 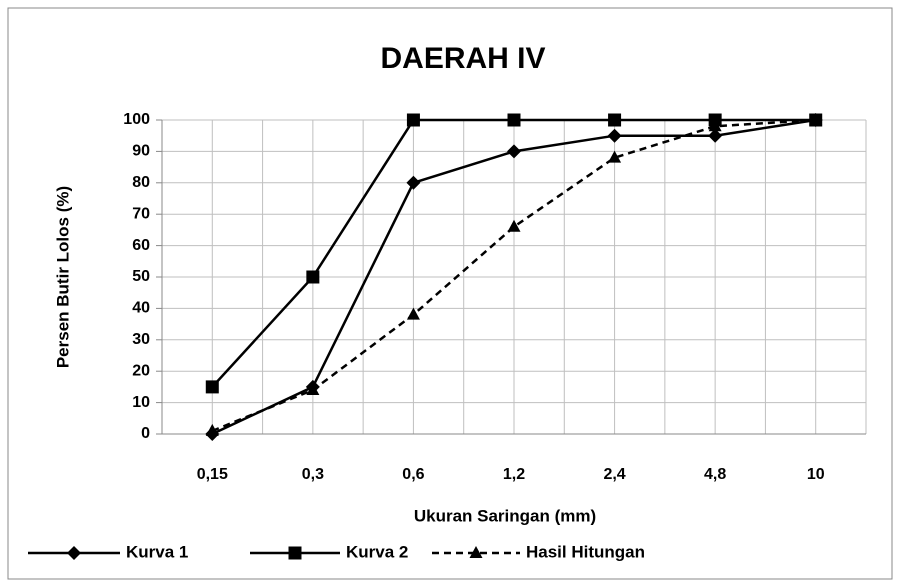 What do you see at coordinates (816, 474) in the screenshot?
I see `x-tick-label: 10` at bounding box center [816, 474].